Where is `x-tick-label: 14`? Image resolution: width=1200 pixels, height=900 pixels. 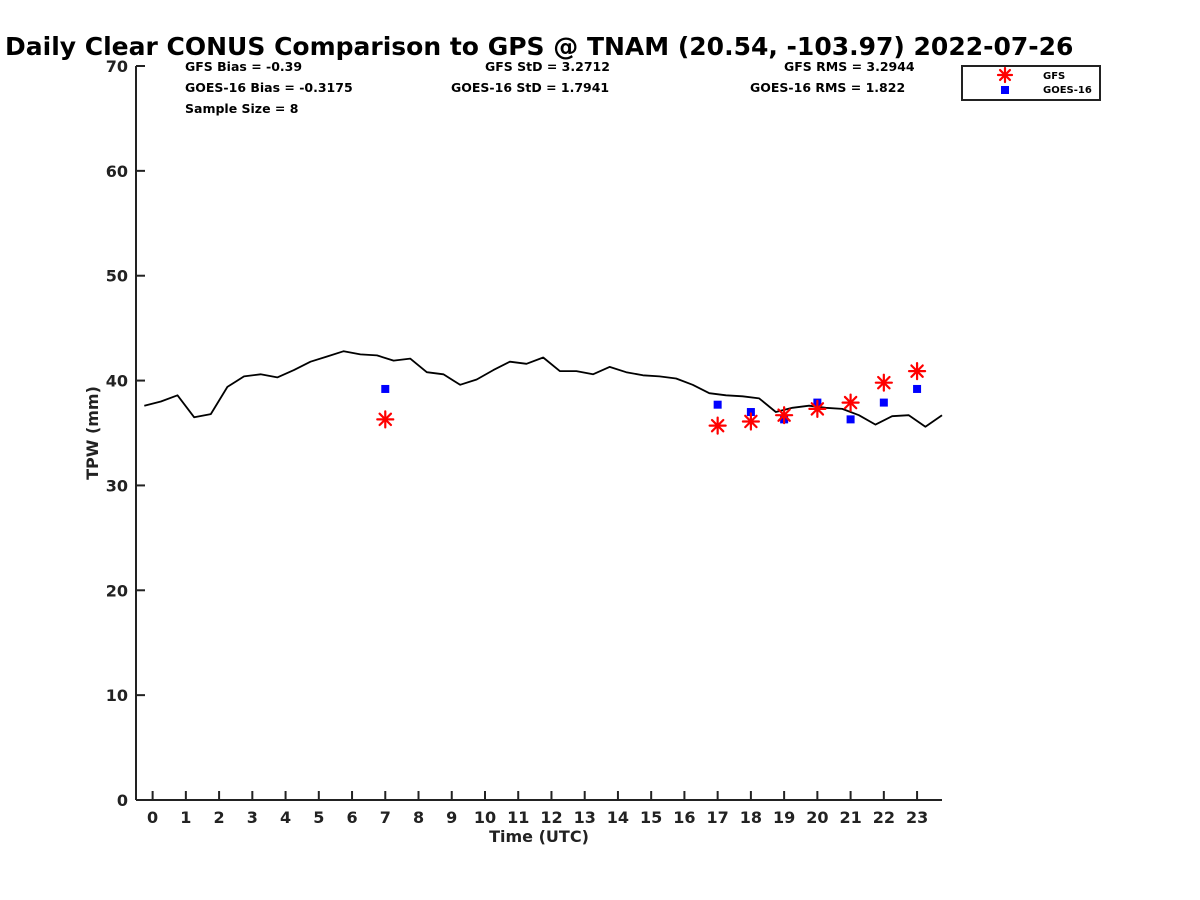 x-tick-label: 14 is located at coordinates (618, 817).